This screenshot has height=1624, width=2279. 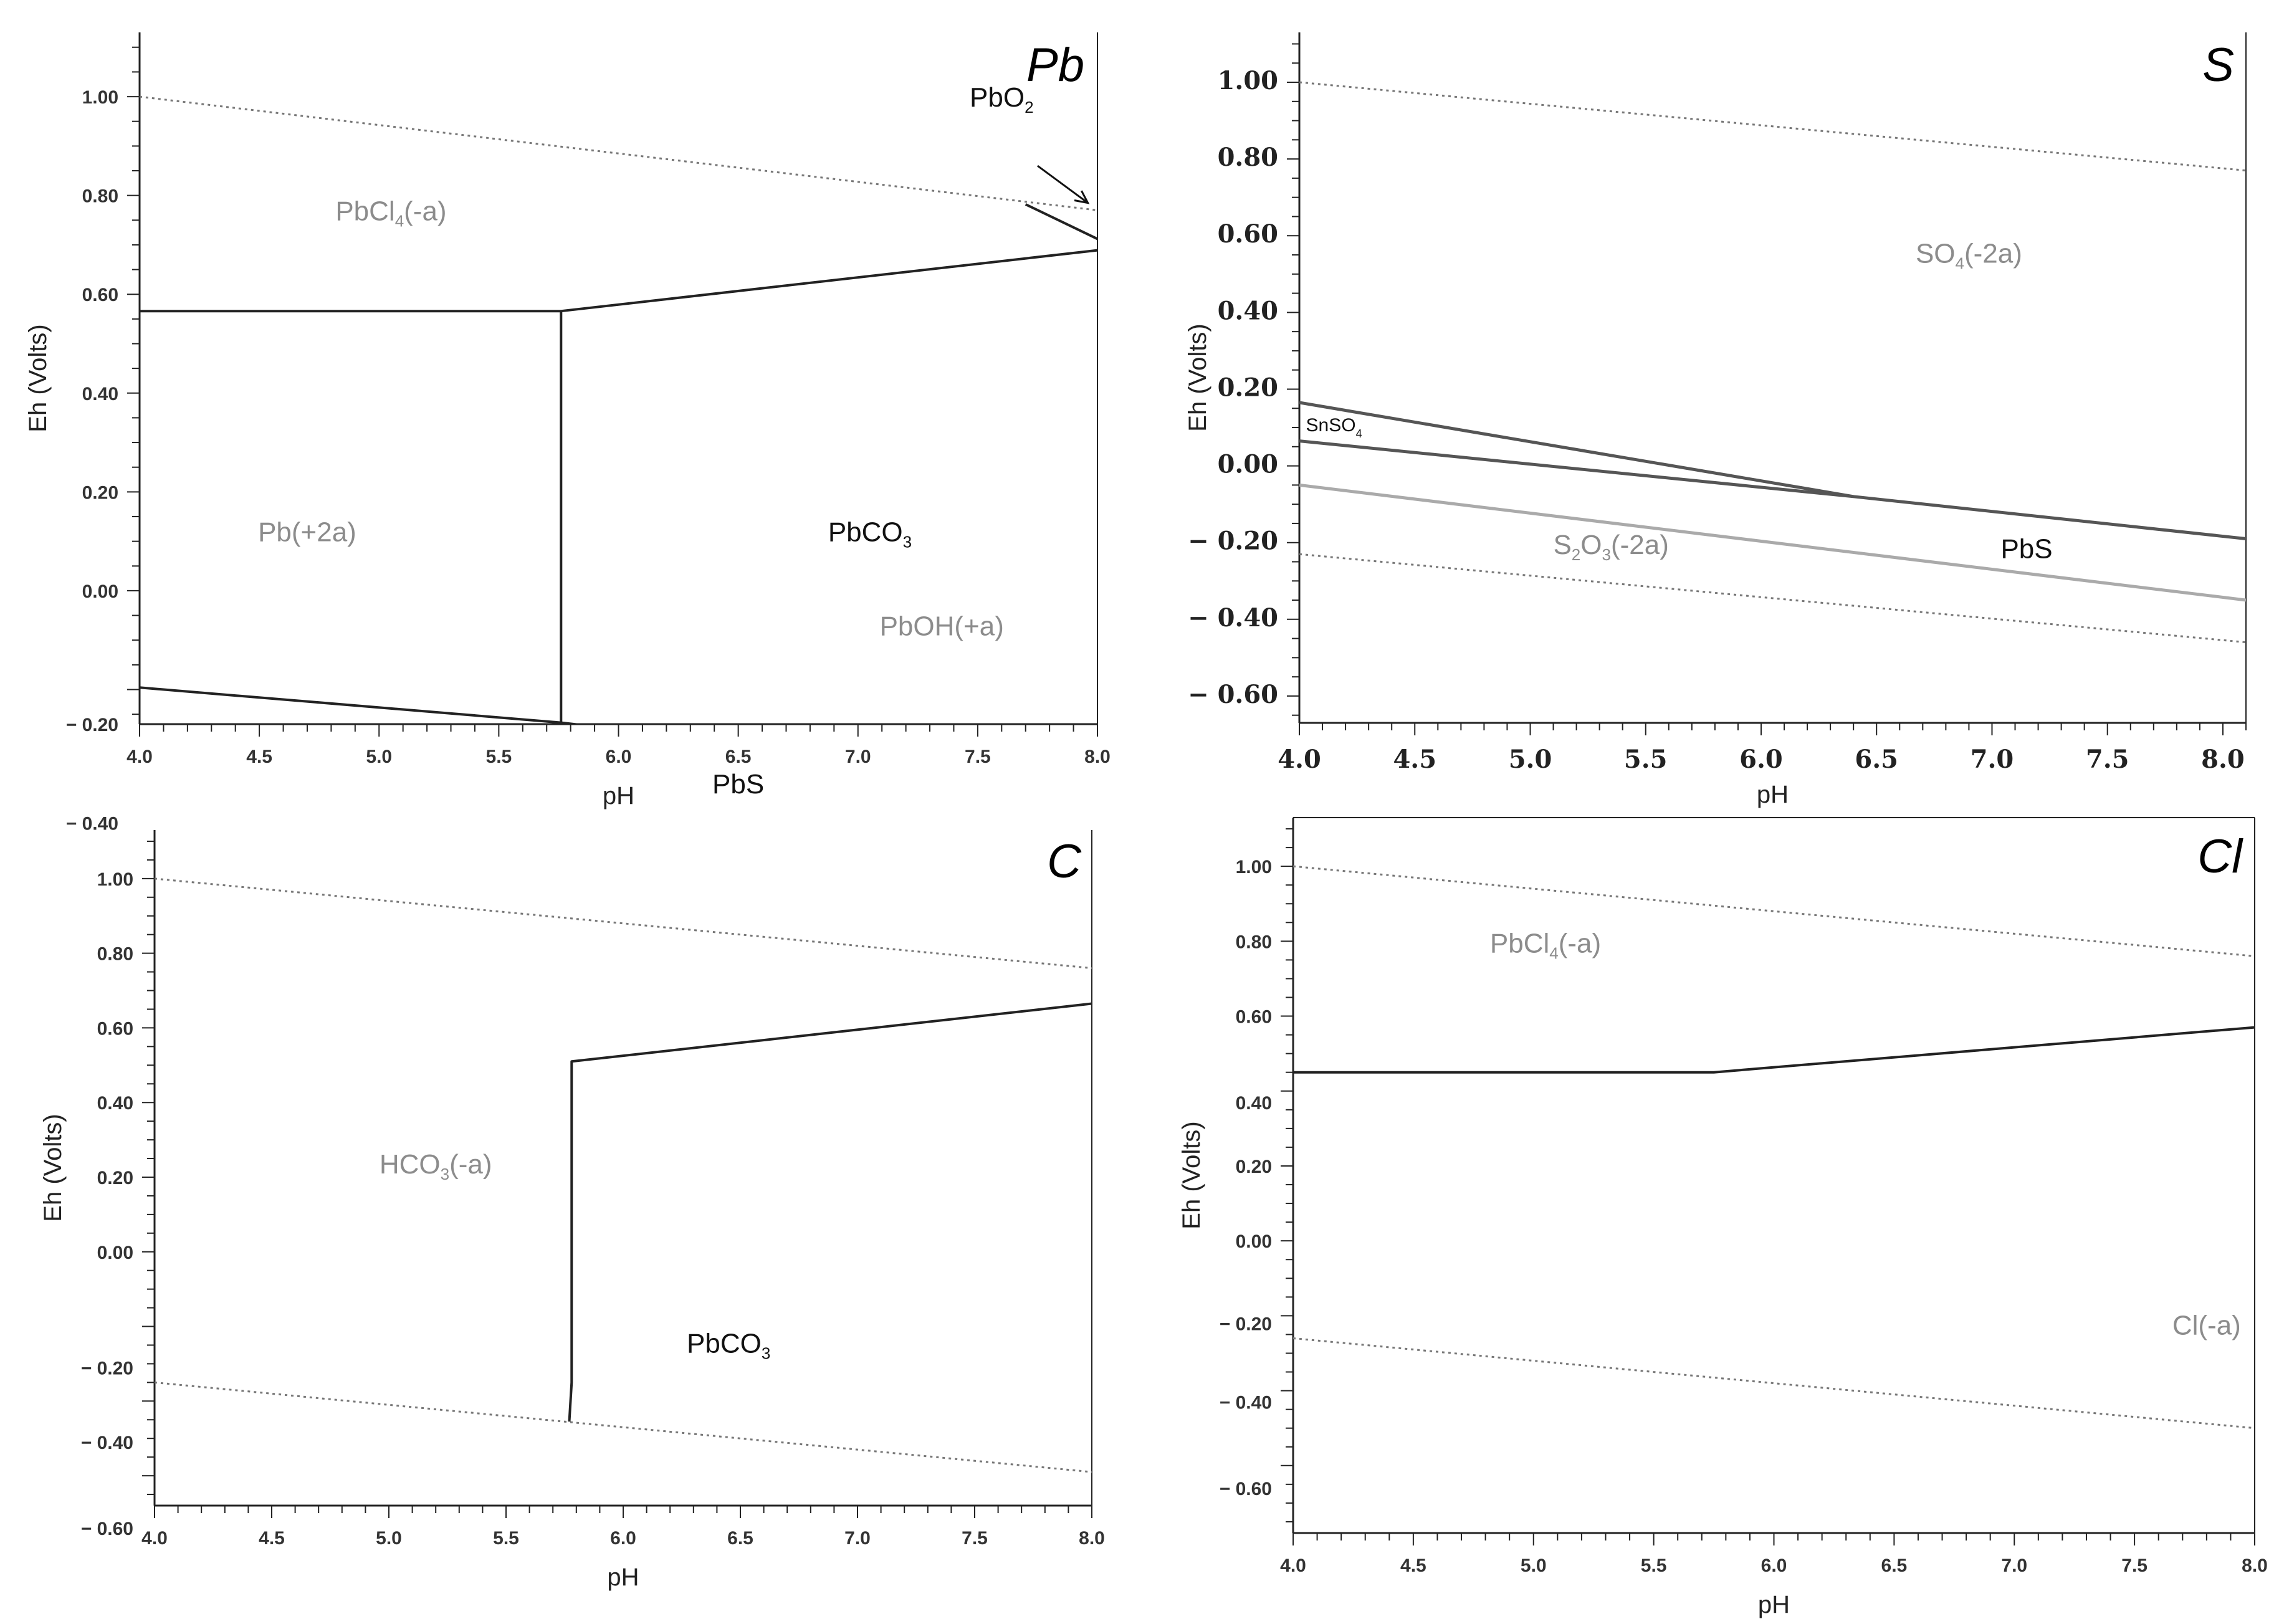 What do you see at coordinates (410, 1164) in the screenshot?
I see `region-label-main: HCO` at bounding box center [410, 1164].